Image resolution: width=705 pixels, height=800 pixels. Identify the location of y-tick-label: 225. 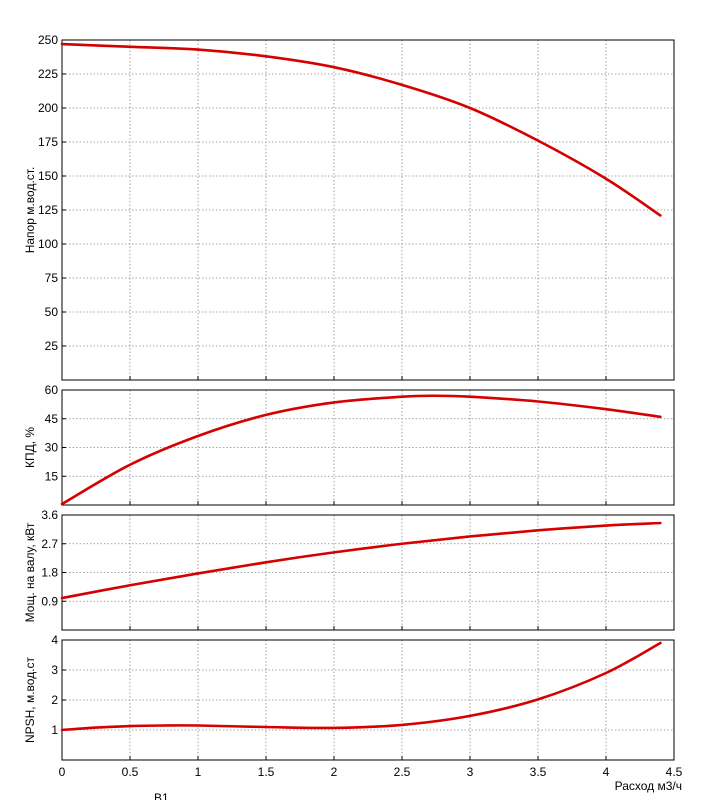
(48, 74).